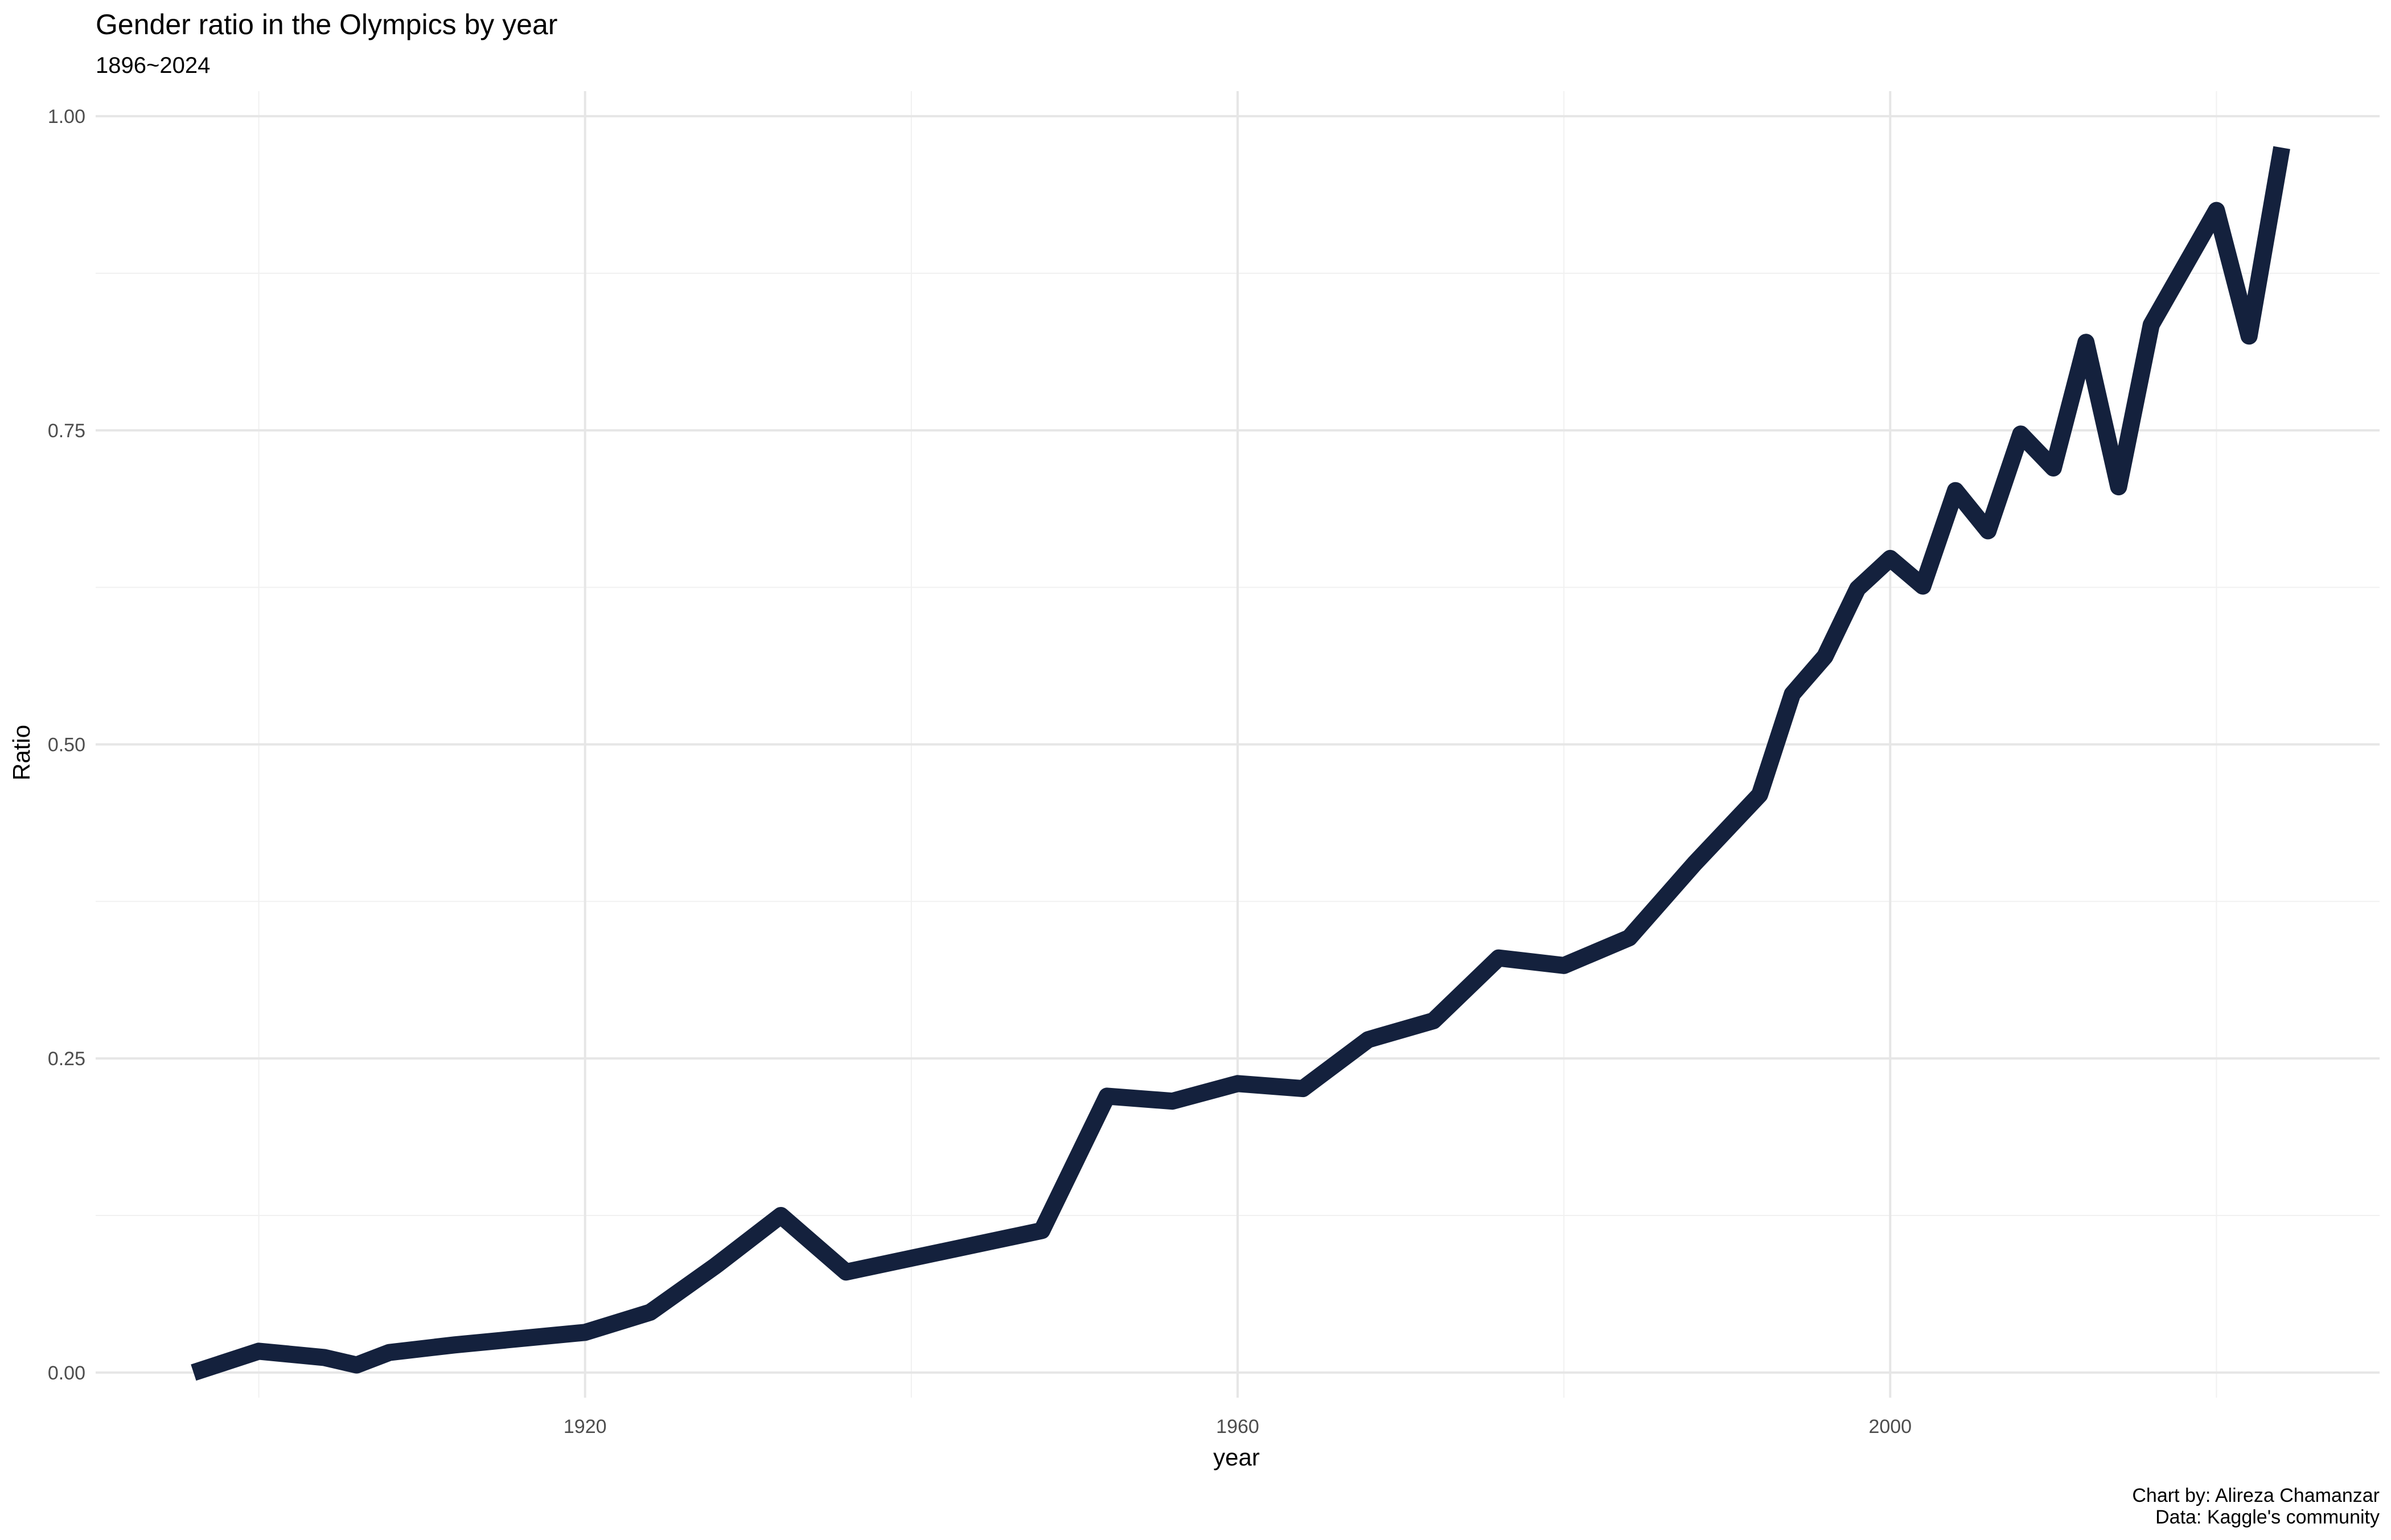 Image resolution: width=2391 pixels, height=1540 pixels. Describe the element at coordinates (66, 1059) in the screenshot. I see `y-tick-label: 0.25` at that location.